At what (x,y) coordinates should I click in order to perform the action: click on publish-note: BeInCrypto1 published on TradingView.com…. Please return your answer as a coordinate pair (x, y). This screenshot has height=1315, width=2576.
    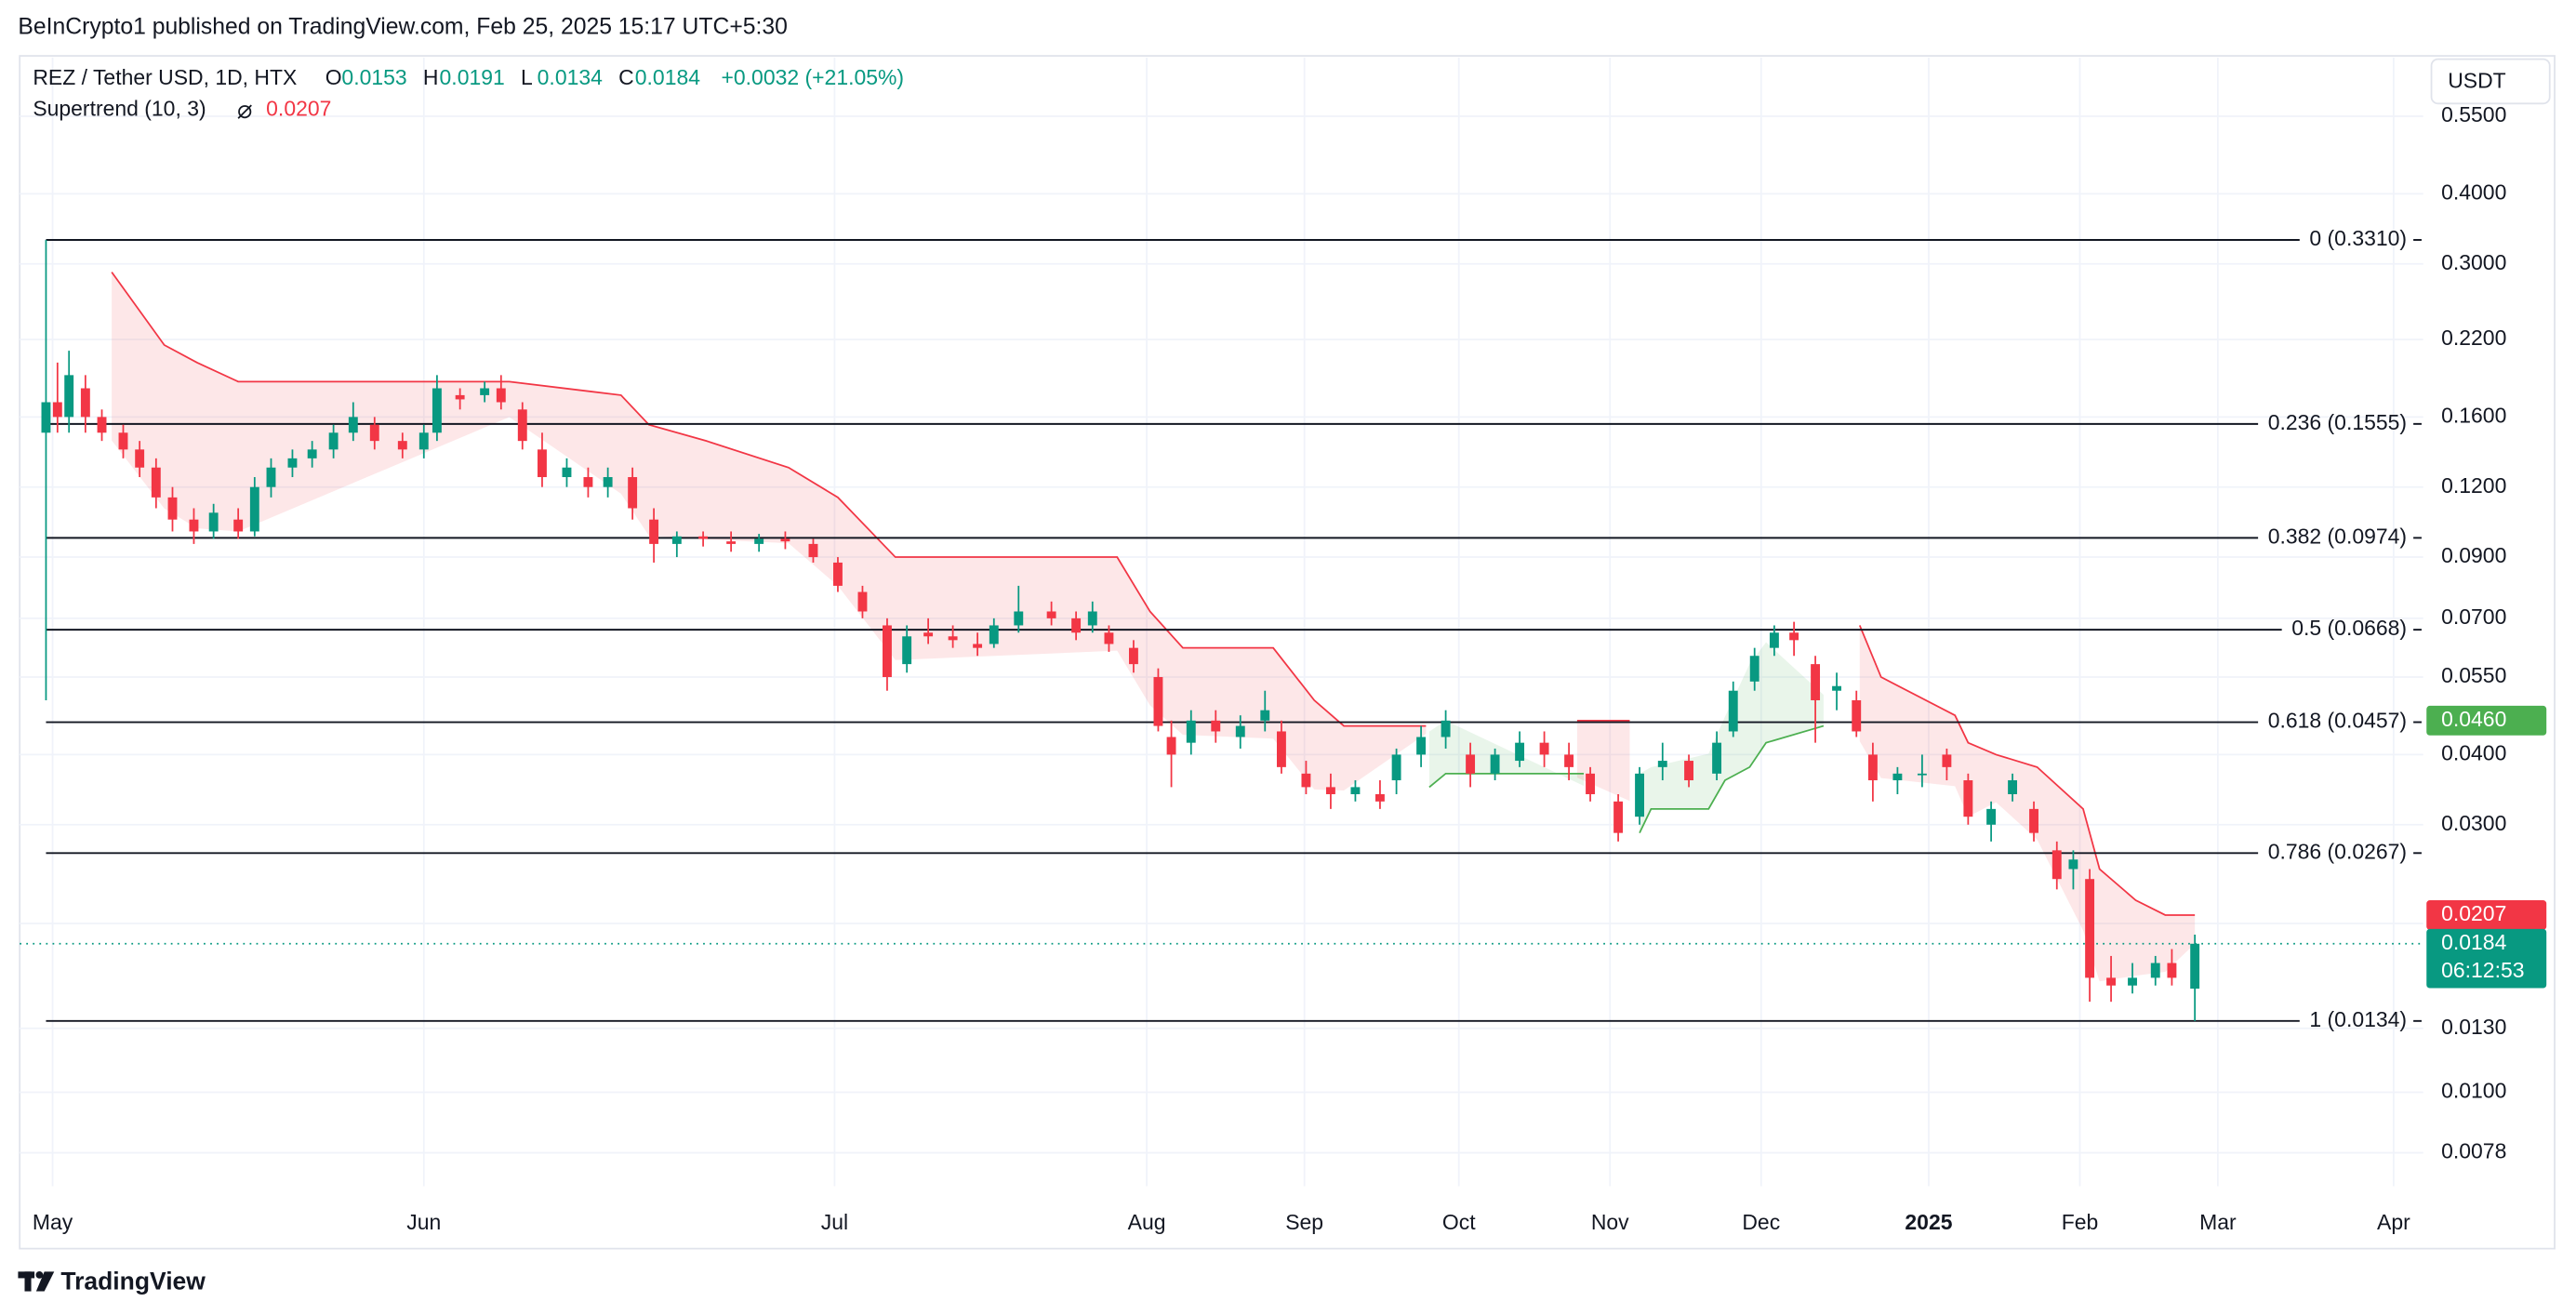
    Looking at the image, I should click on (402, 27).